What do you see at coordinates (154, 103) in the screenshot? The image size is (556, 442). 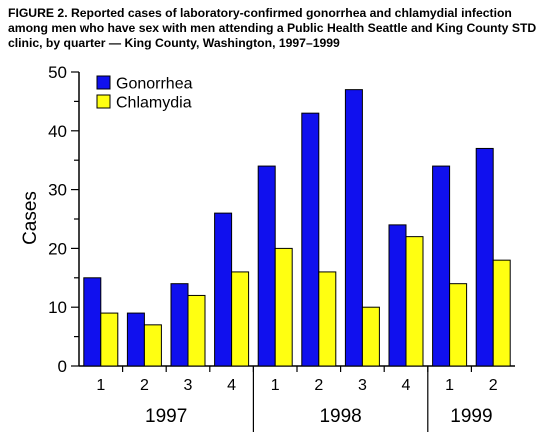 I see `legend-label-chlamydia: Chlamydia` at bounding box center [154, 103].